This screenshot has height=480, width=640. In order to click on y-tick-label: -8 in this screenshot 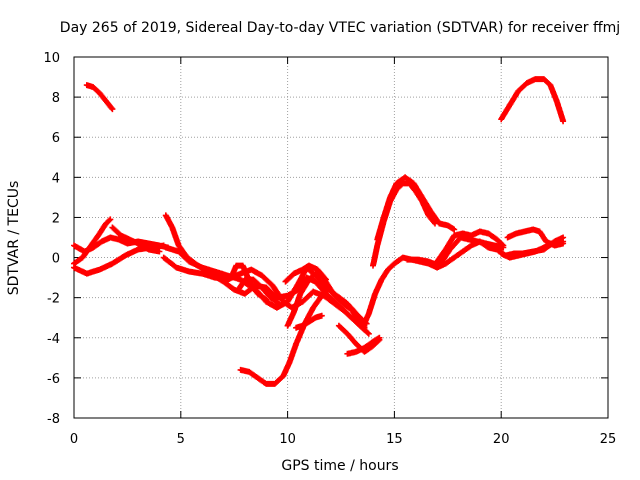, I will do `click(53, 419)`.